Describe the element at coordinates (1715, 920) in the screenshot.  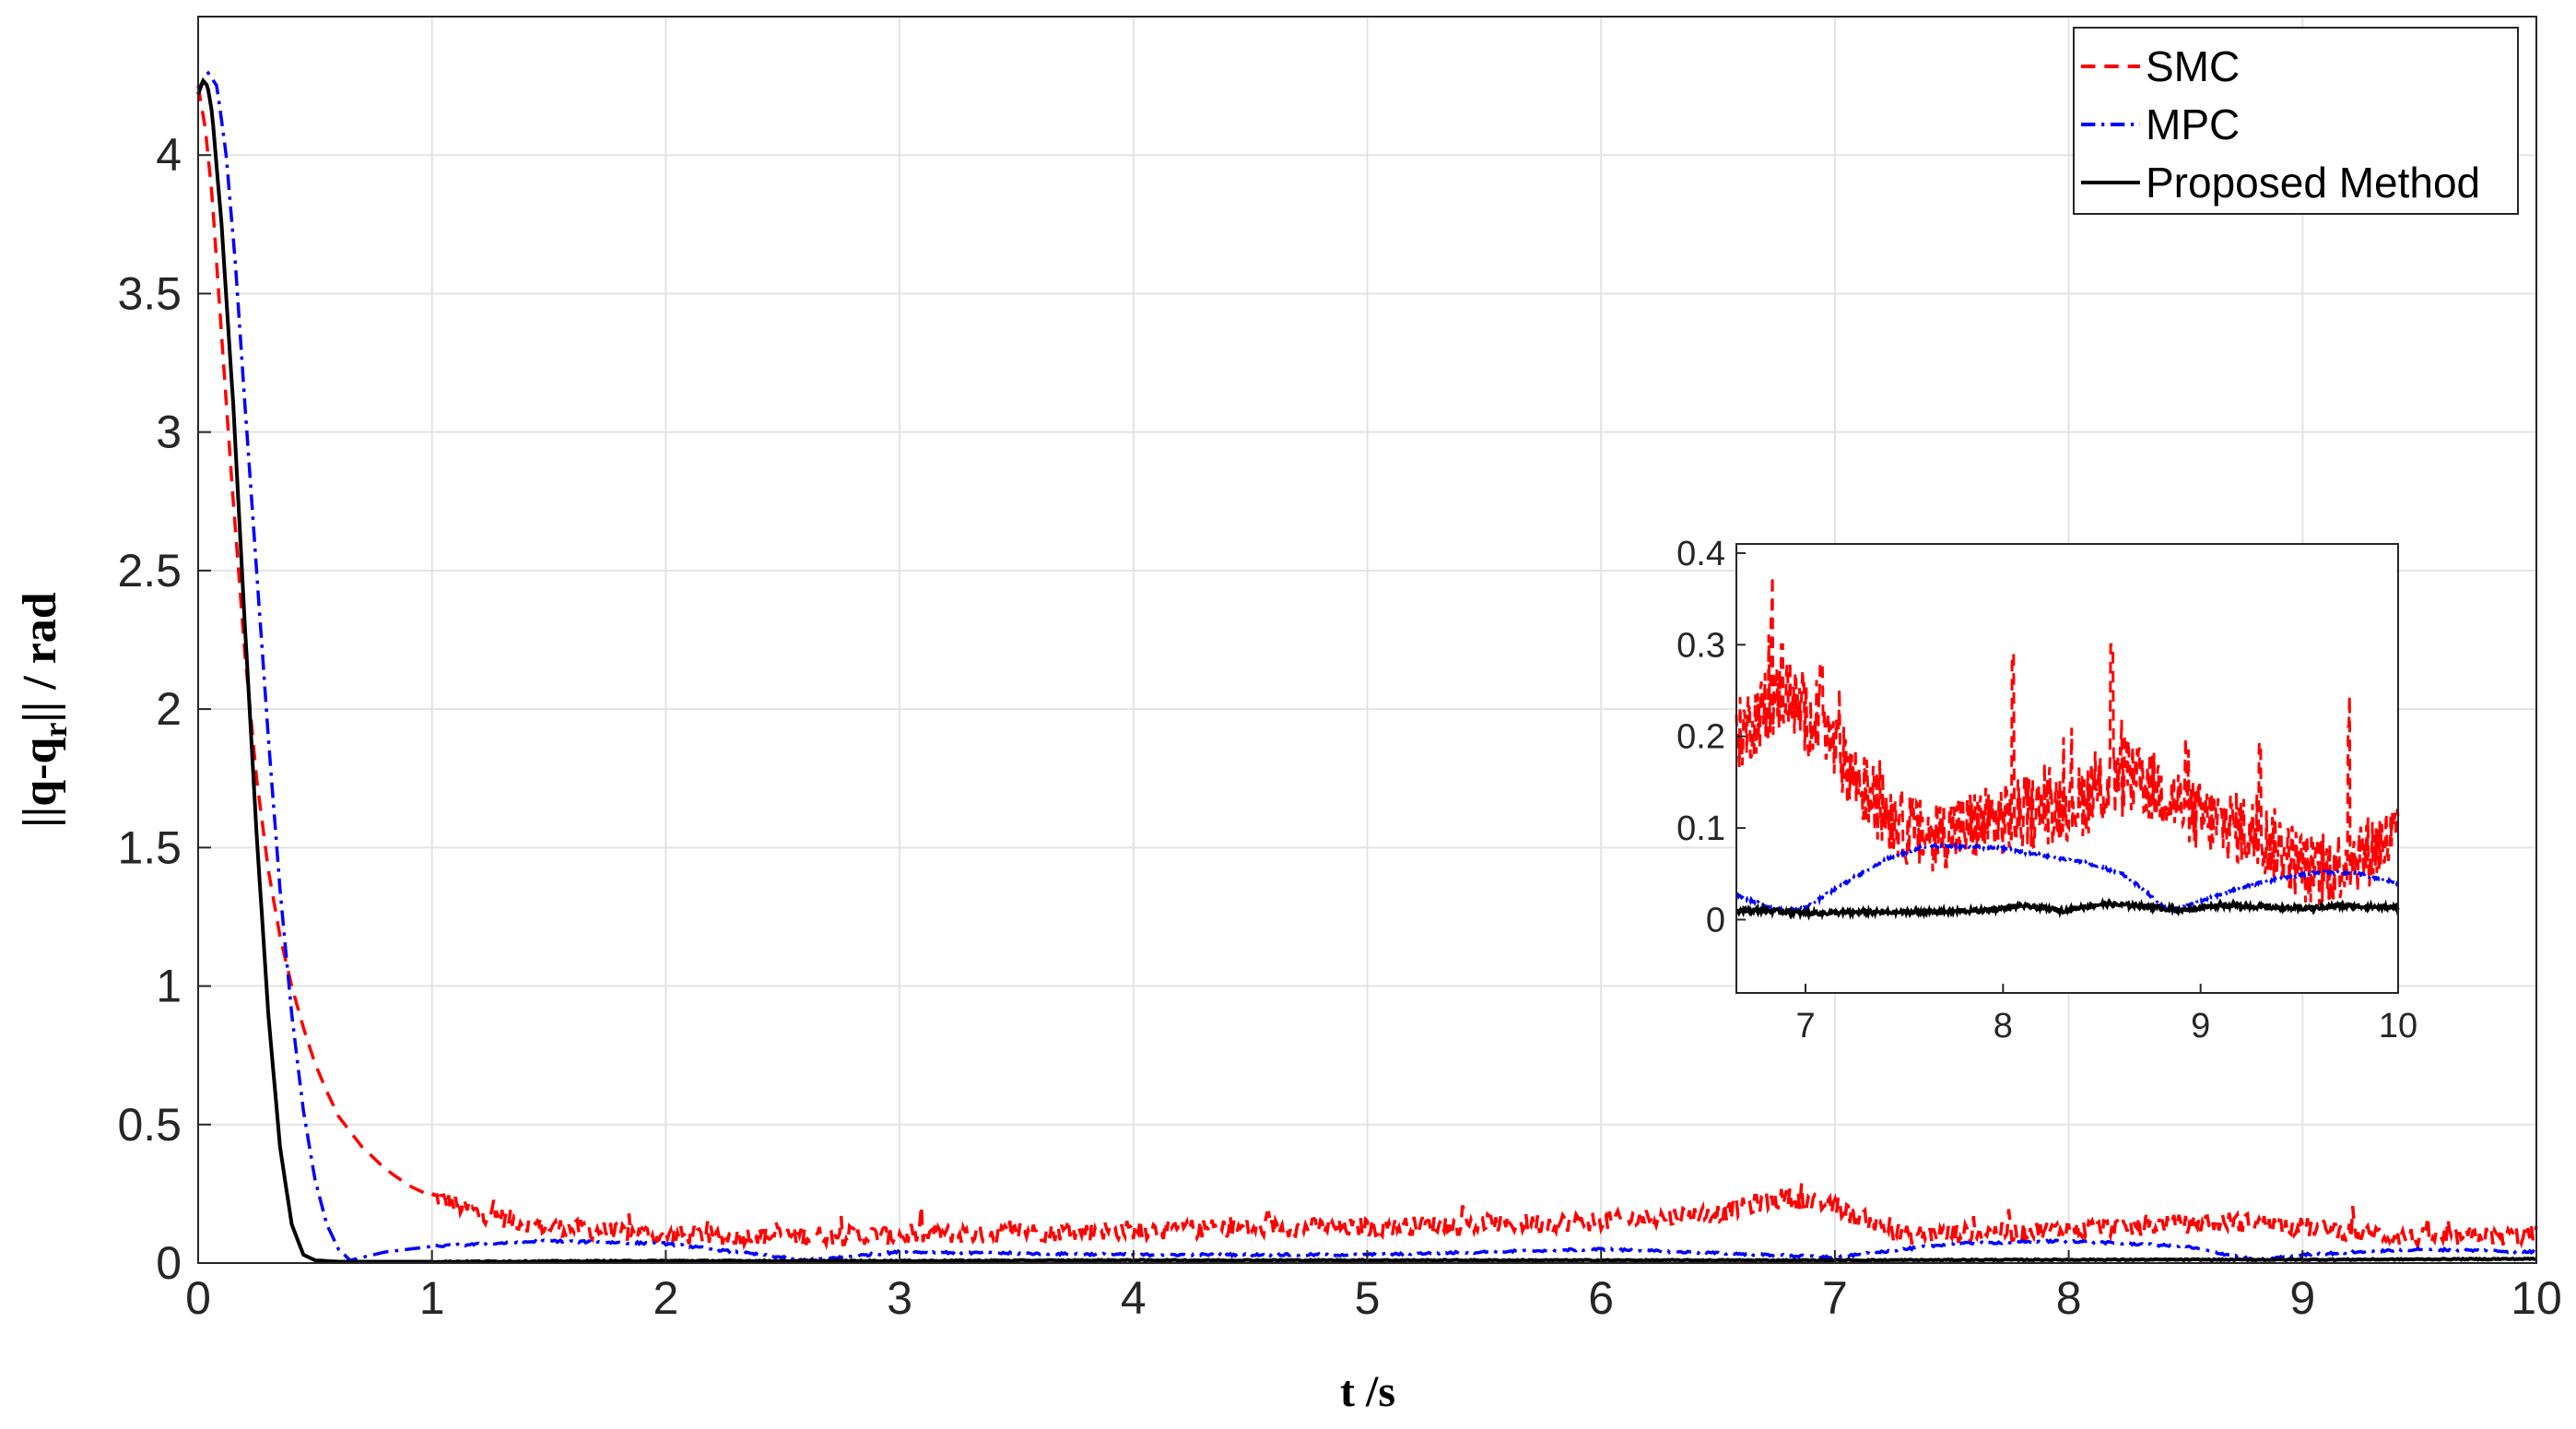
I see `inset-y-tick-label: 0` at that location.